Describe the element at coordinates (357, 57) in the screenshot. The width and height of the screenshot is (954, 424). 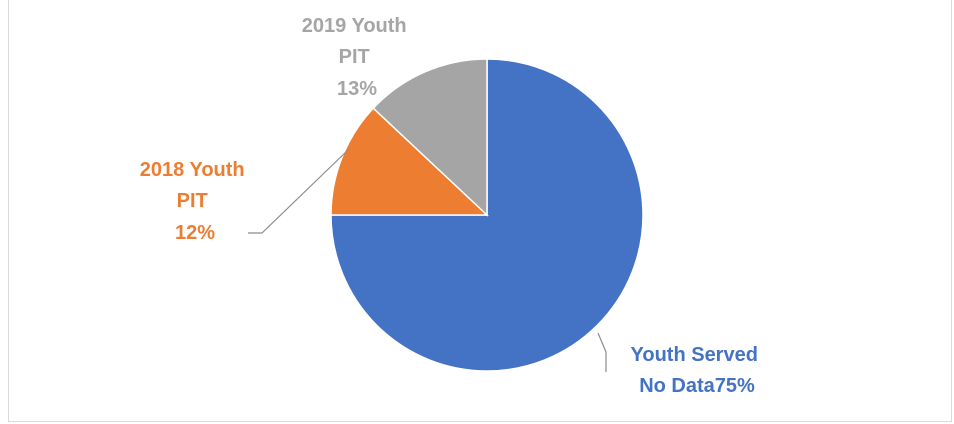
I see `data-label-2019-youth-pit: 2019 Youth PIT 13%` at that location.